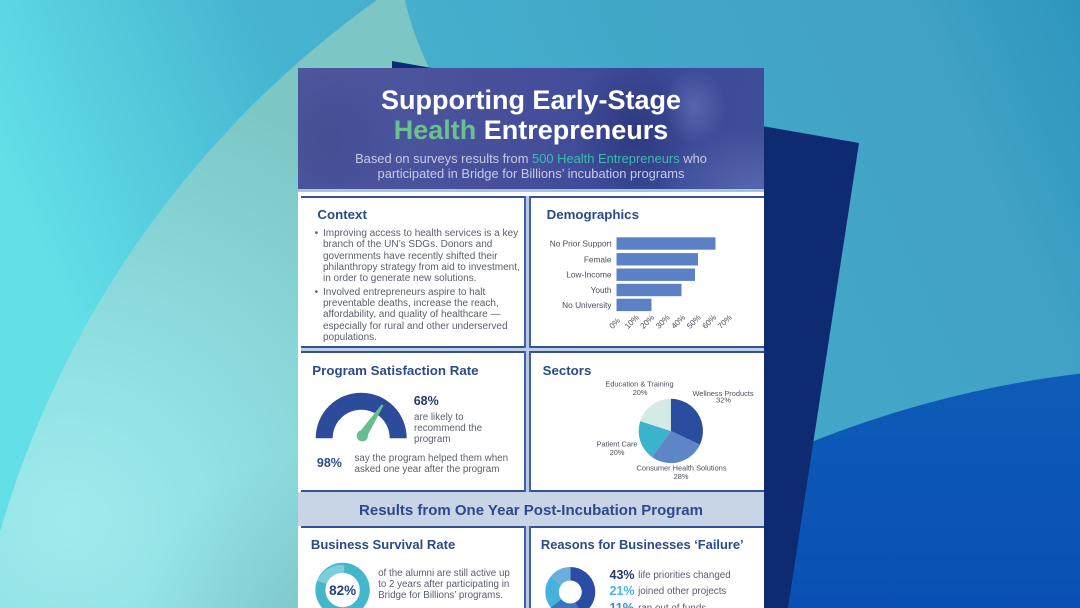  What do you see at coordinates (589, 274) in the screenshot?
I see `svg-text: Low-Income` at bounding box center [589, 274].